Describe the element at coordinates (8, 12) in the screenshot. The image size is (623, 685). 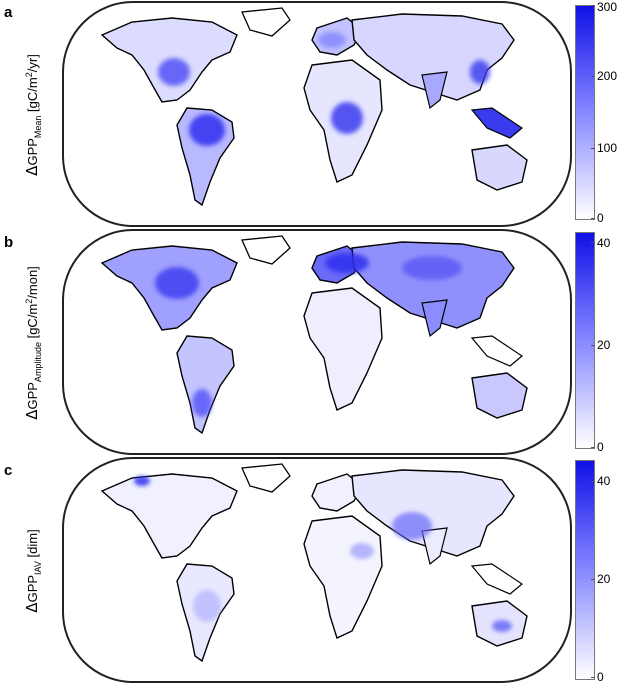
I see `panel-letter: a` at that location.